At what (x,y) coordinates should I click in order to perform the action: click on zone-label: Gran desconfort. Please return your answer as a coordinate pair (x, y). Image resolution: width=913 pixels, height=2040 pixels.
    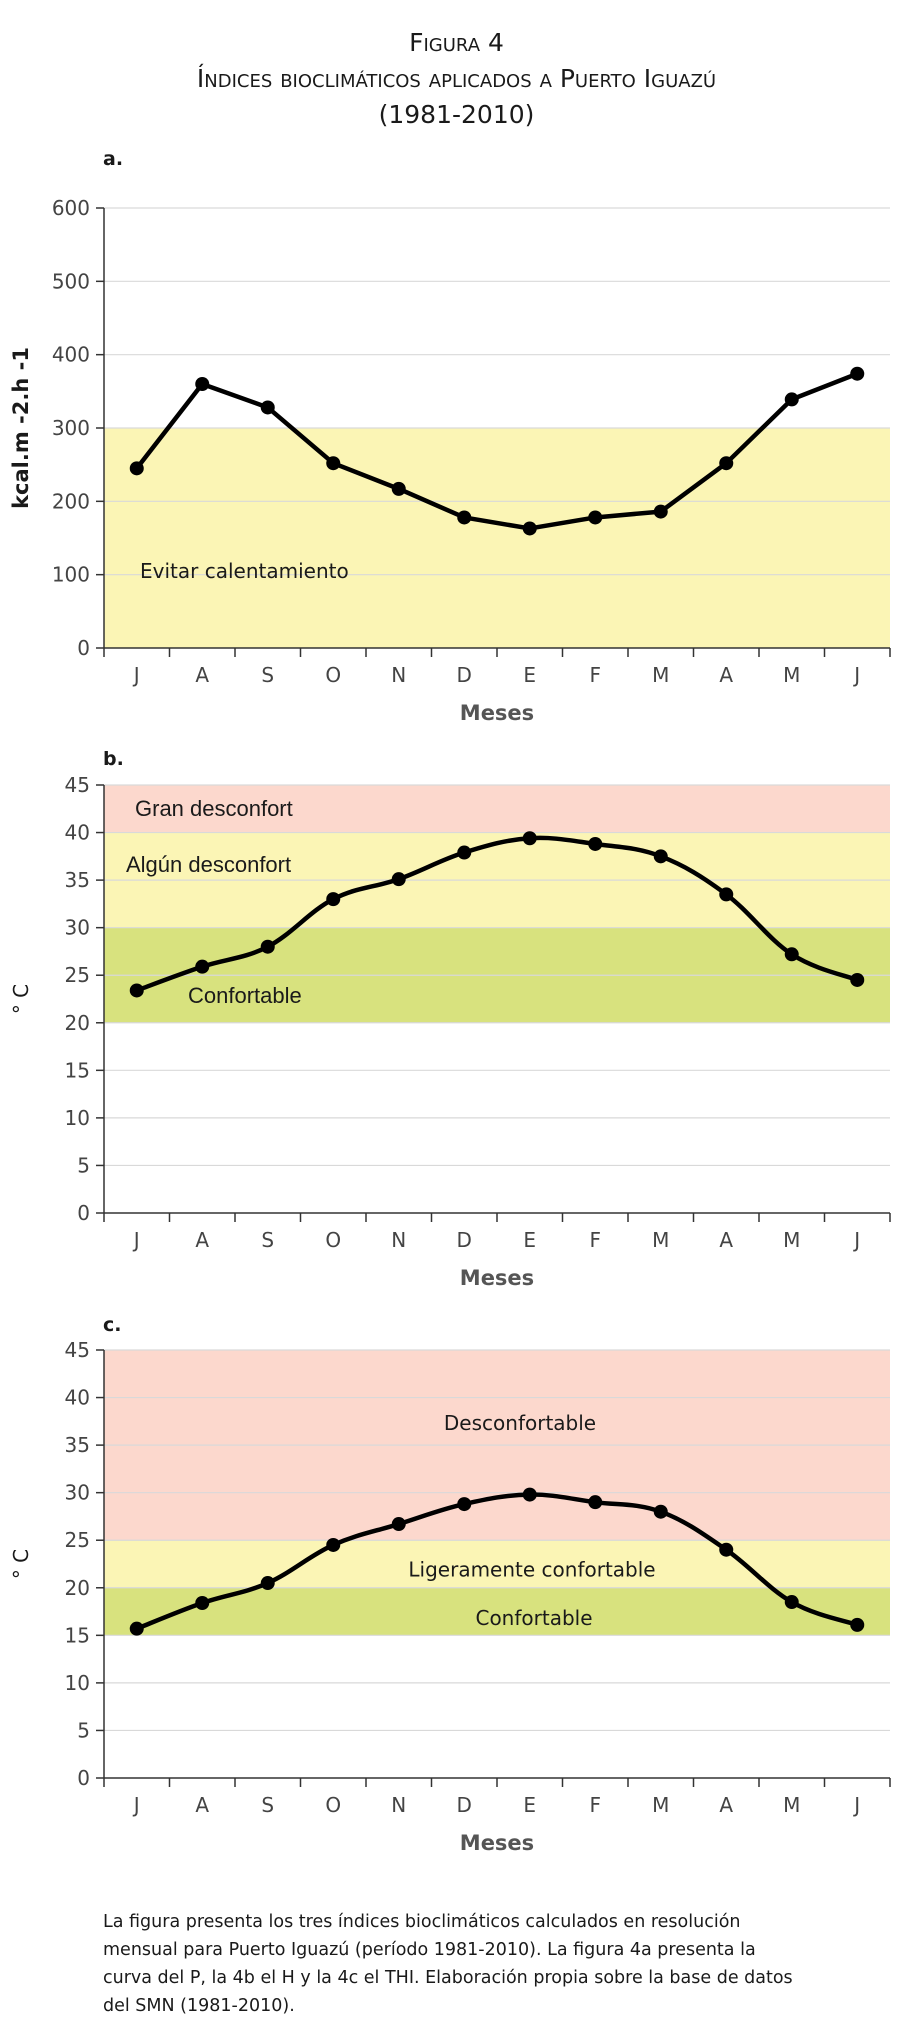
    Looking at the image, I should click on (214, 808).